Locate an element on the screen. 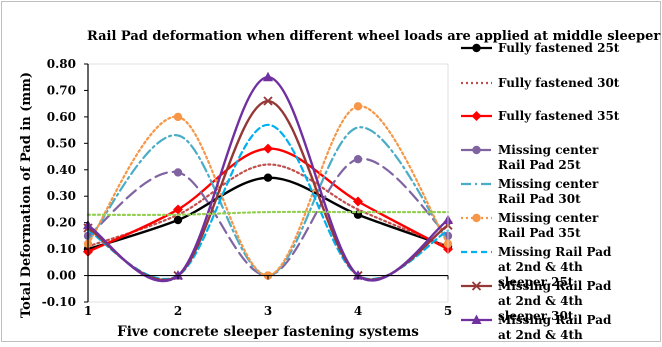 The height and width of the screenshot is (347, 662). y-axis-label: Total Deformation of Pad in (mm) is located at coordinates (26, 195).